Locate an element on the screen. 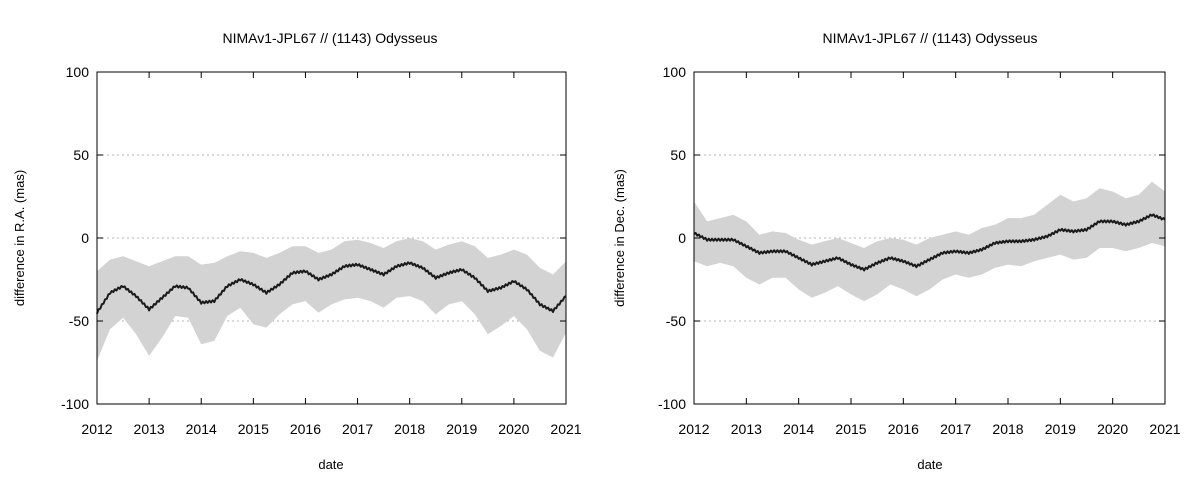 The image size is (1200, 480). dec-chart-plot-area is located at coordinates (929, 241).